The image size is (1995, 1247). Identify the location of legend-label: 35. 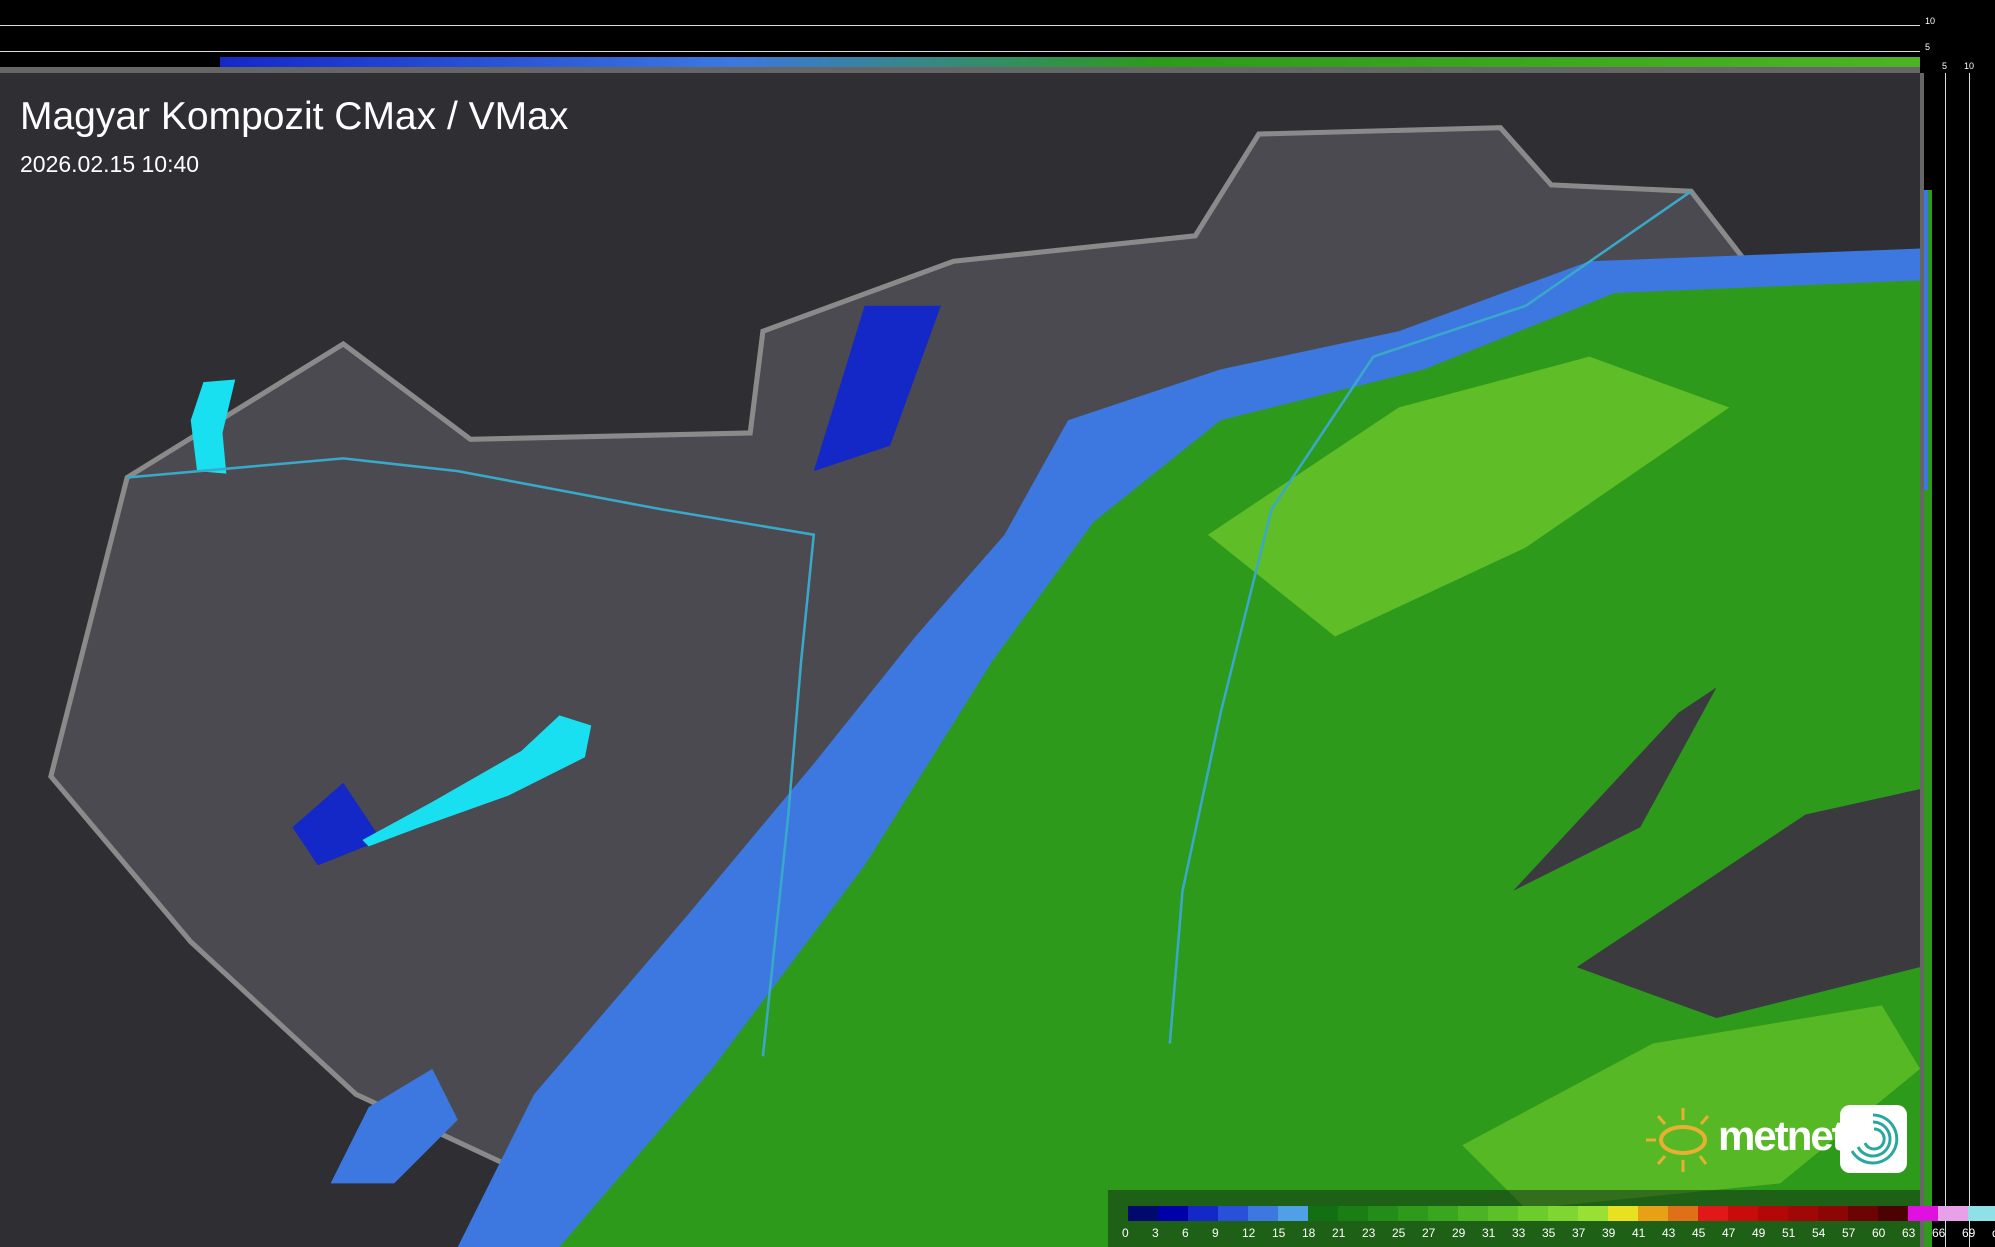
(1549, 1233).